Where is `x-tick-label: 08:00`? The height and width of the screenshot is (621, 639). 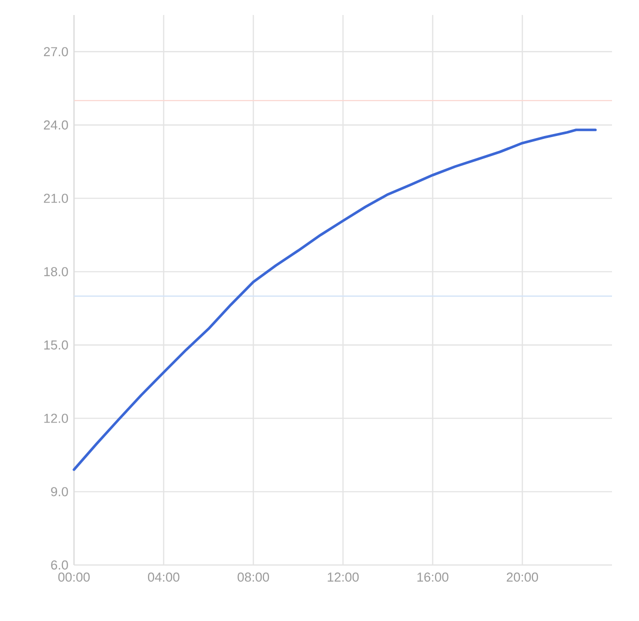
x-tick-label: 08:00 is located at coordinates (254, 577).